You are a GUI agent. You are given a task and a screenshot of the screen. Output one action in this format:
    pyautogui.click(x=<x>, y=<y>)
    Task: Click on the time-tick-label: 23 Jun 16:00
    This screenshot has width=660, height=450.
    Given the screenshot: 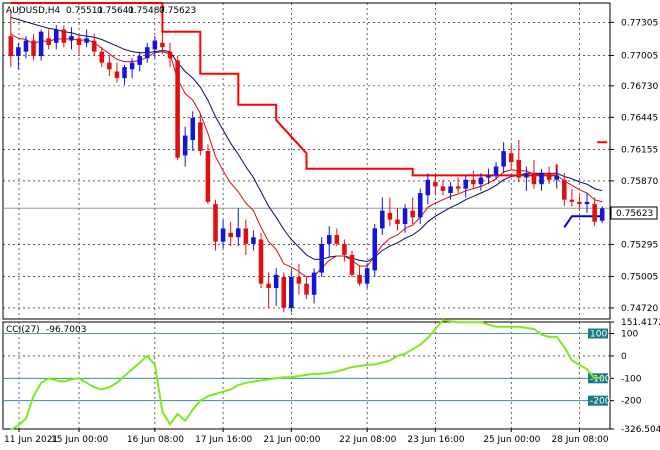 What is the action you would take?
    pyautogui.click(x=435, y=440)
    